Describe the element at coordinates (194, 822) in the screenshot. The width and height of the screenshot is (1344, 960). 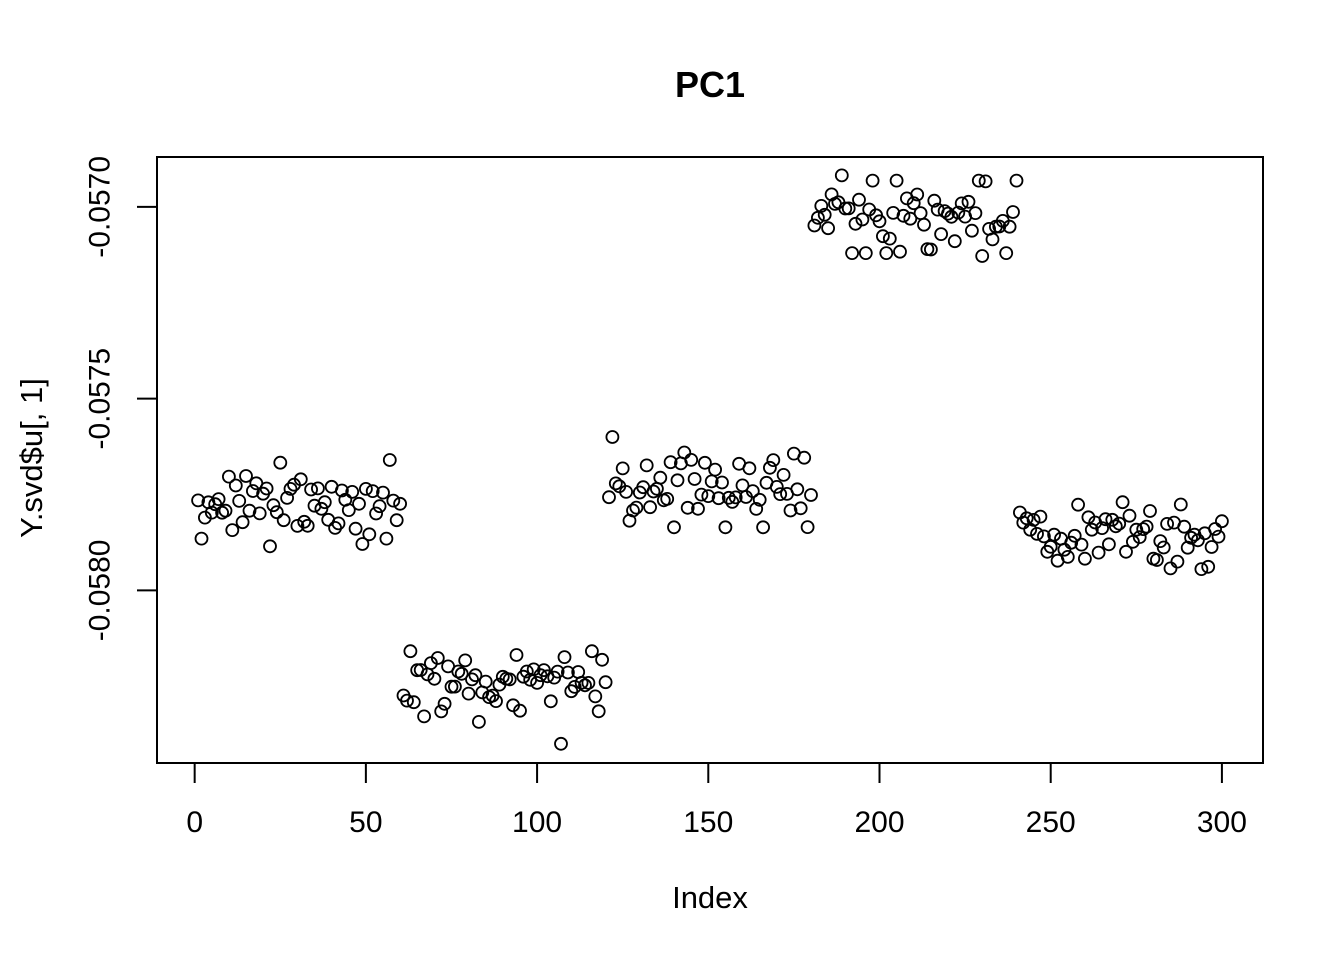
I see `x-tick-label: 0` at that location.